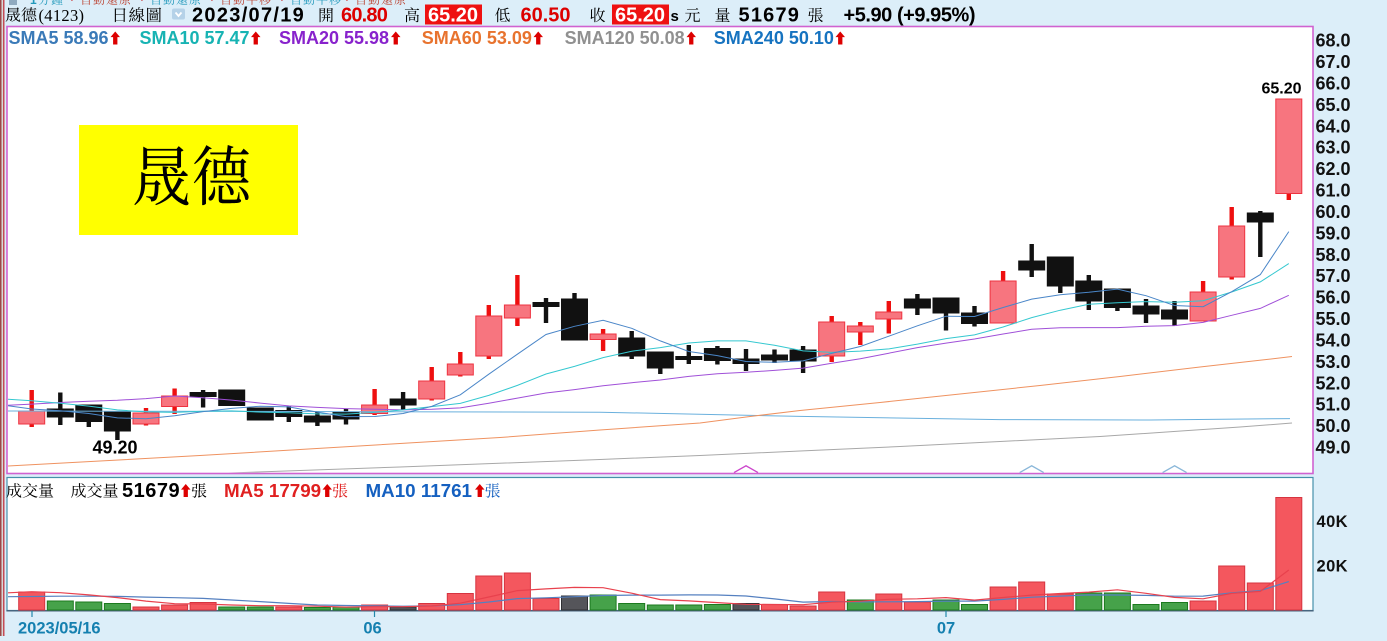 The image size is (1387, 641). What do you see at coordinates (1333, 405) in the screenshot?
I see `svg-text: 51.0` at bounding box center [1333, 405].